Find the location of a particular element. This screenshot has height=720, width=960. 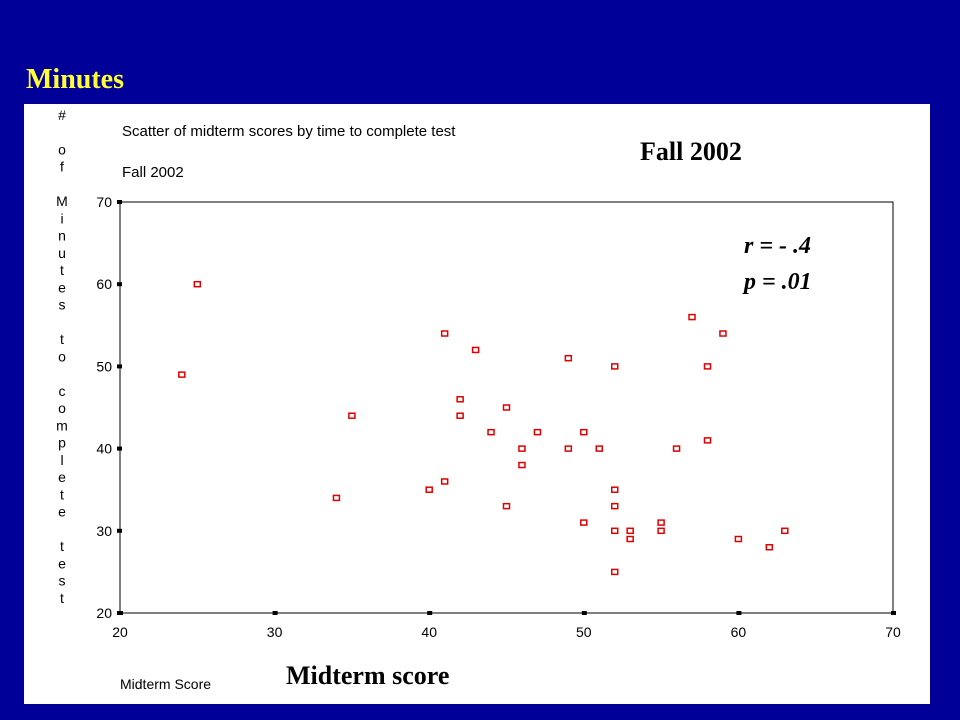

y-tick-label: 60 is located at coordinates (104, 284).